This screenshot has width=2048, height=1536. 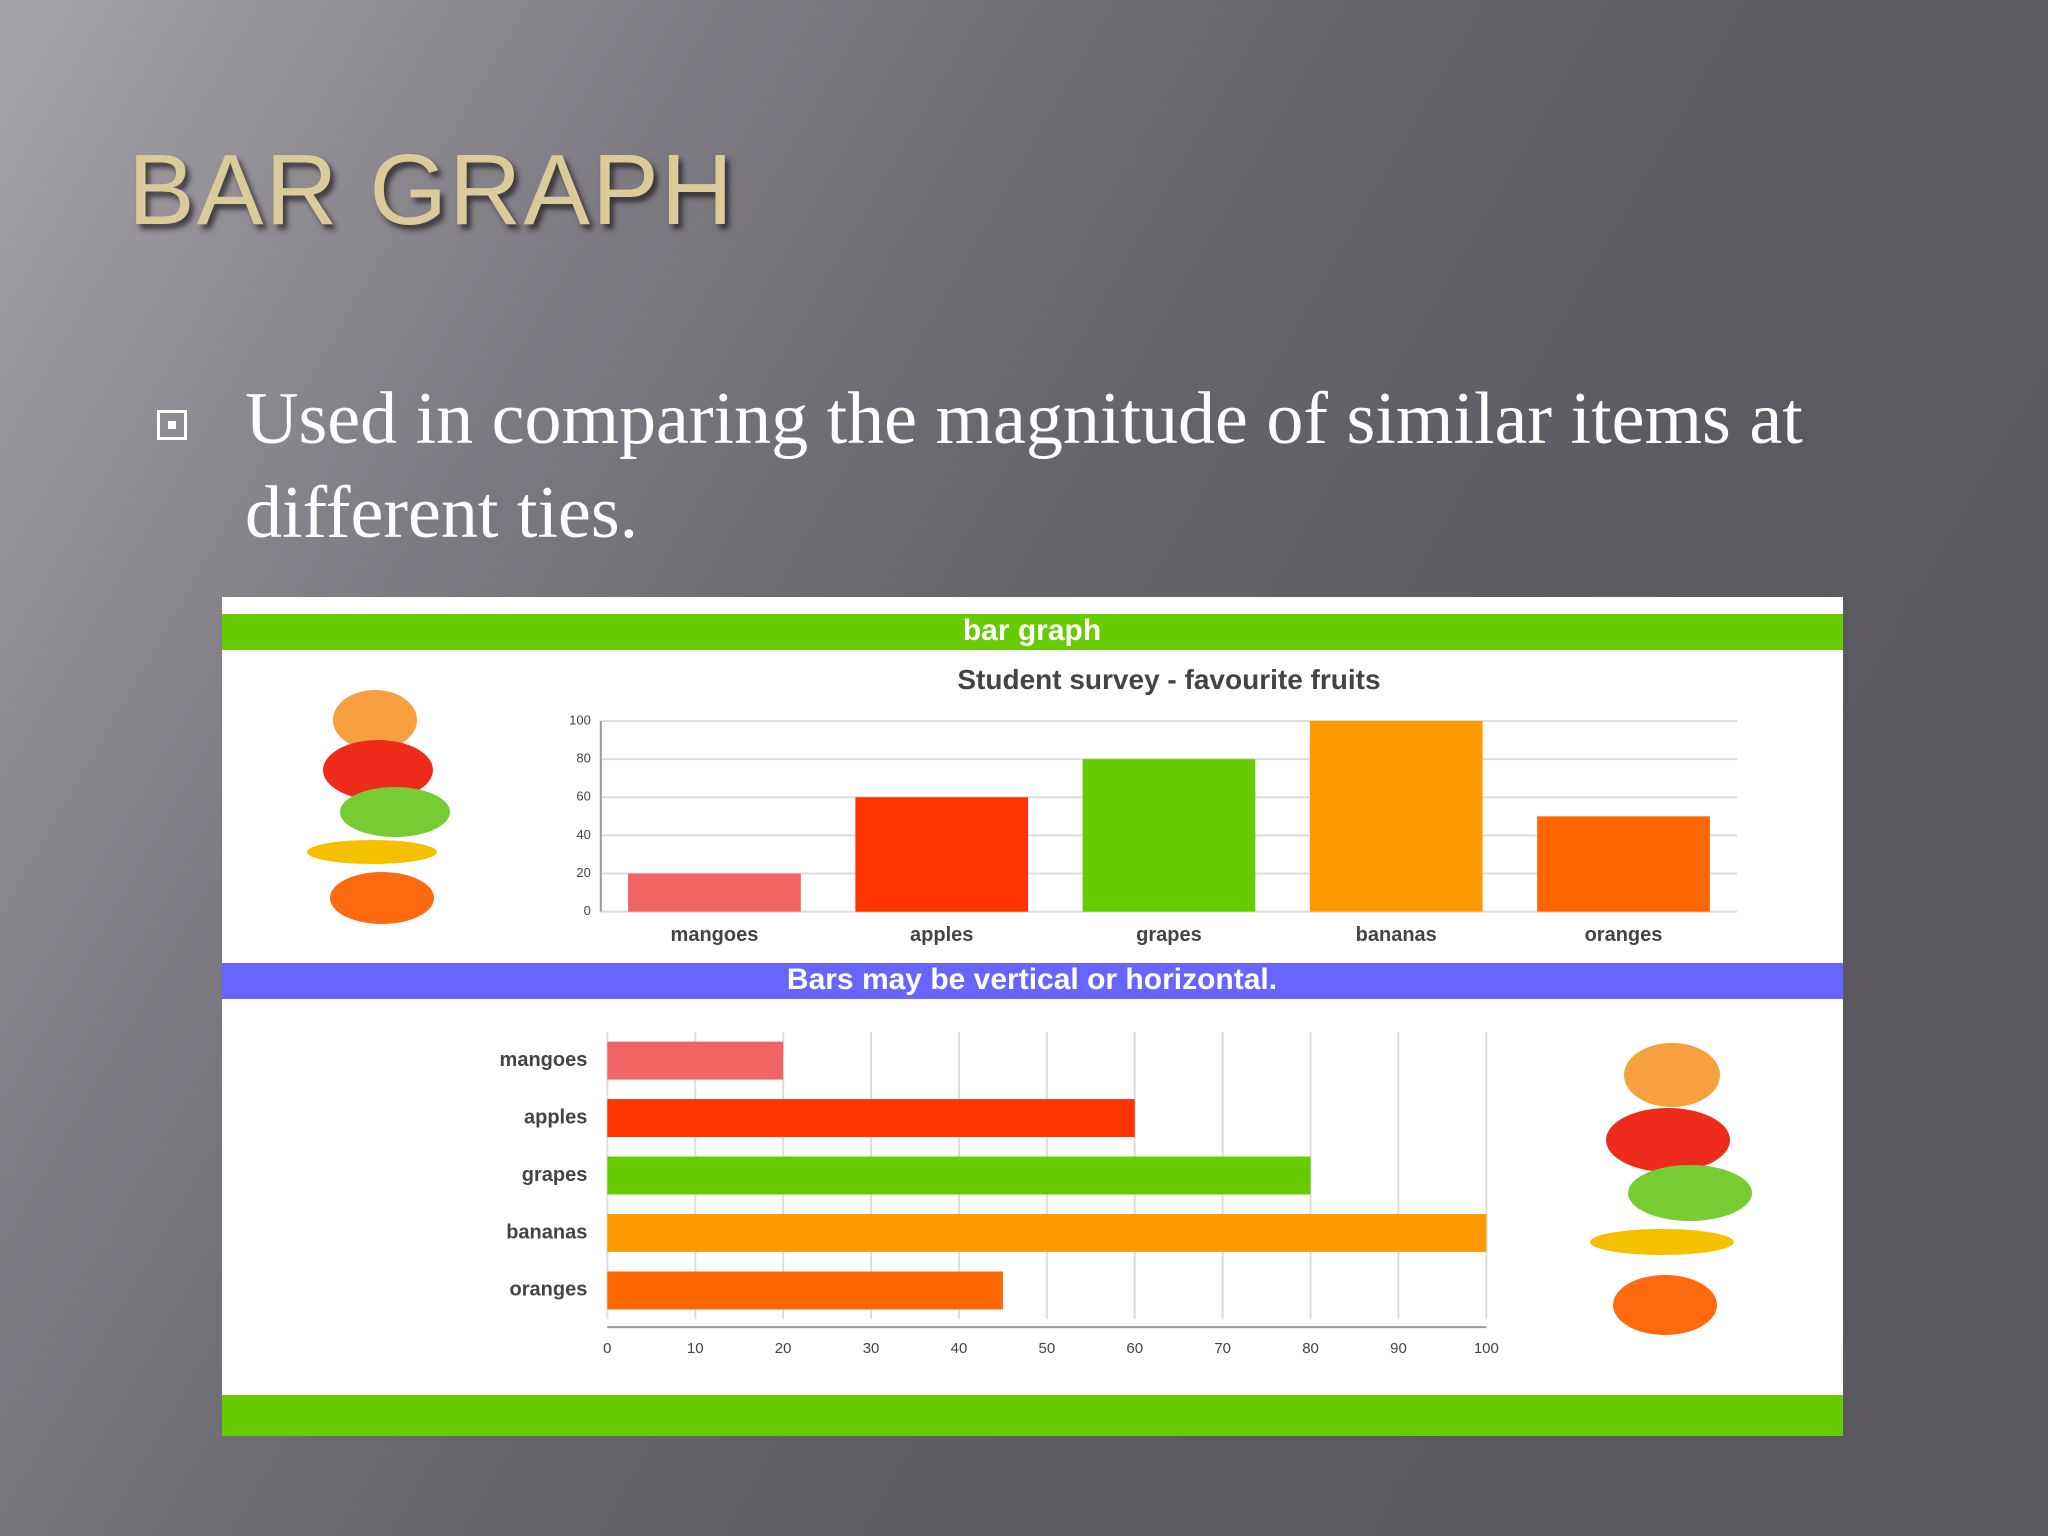 What do you see at coordinates (1396, 935) in the screenshot?
I see `x-tick-label: bananas` at bounding box center [1396, 935].